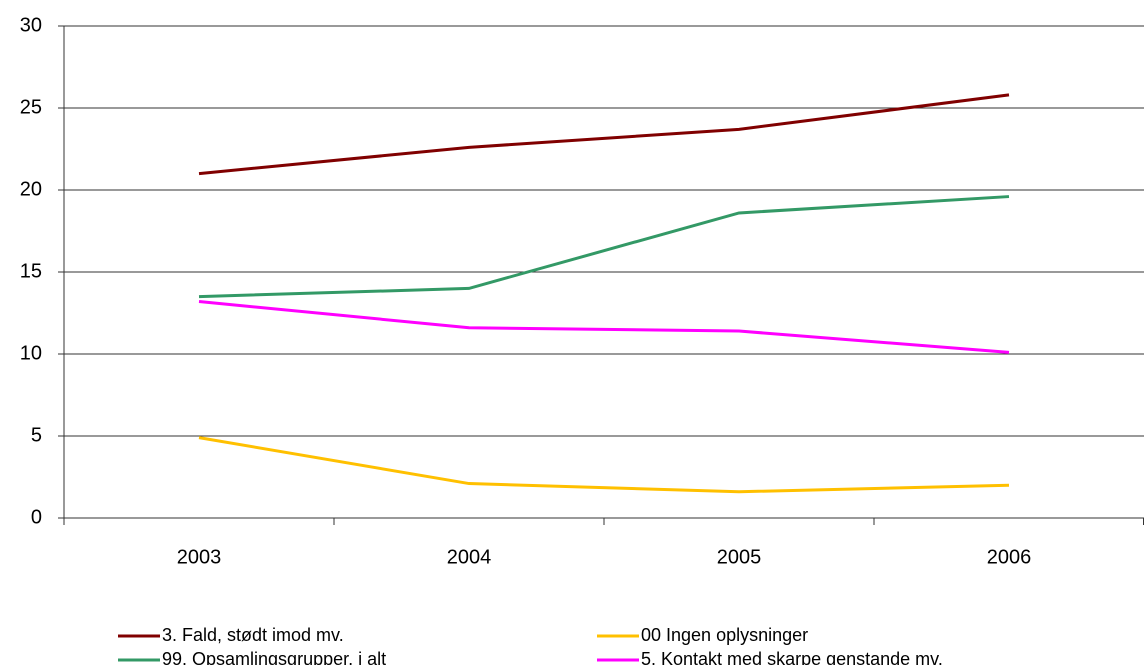 Image resolution: width=1144 pixels, height=665 pixels. I want to click on y-tick-label: 5, so click(36, 435).